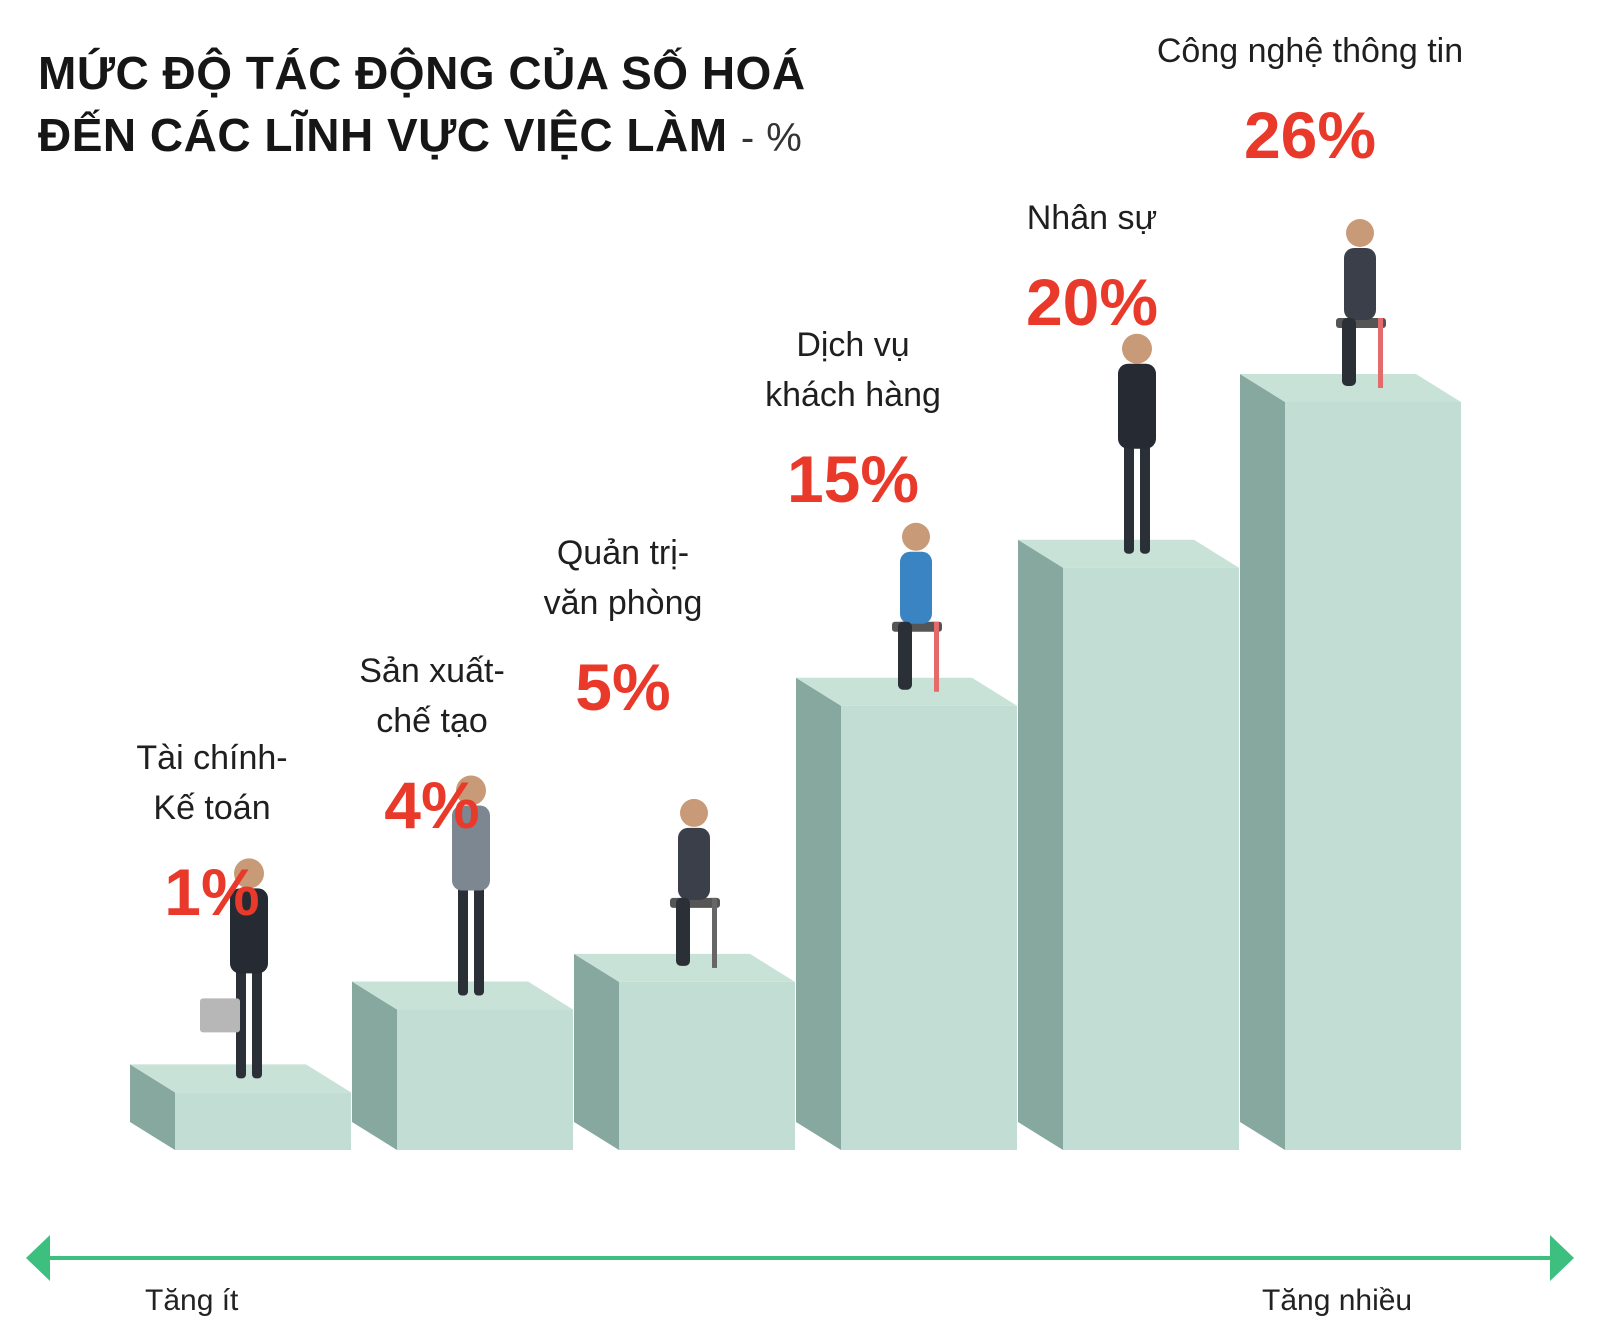  I want to click on bar-label-3: Quản trị-văn phòng 5%, so click(623, 629).